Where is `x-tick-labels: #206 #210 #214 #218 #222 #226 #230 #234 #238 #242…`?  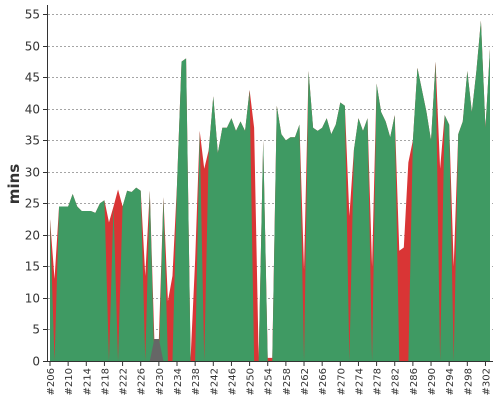
x-tick-labels: #206 #210 #214 #218 #222 #226 #230 #234 #238 #242… is located at coordinates (269, 378).